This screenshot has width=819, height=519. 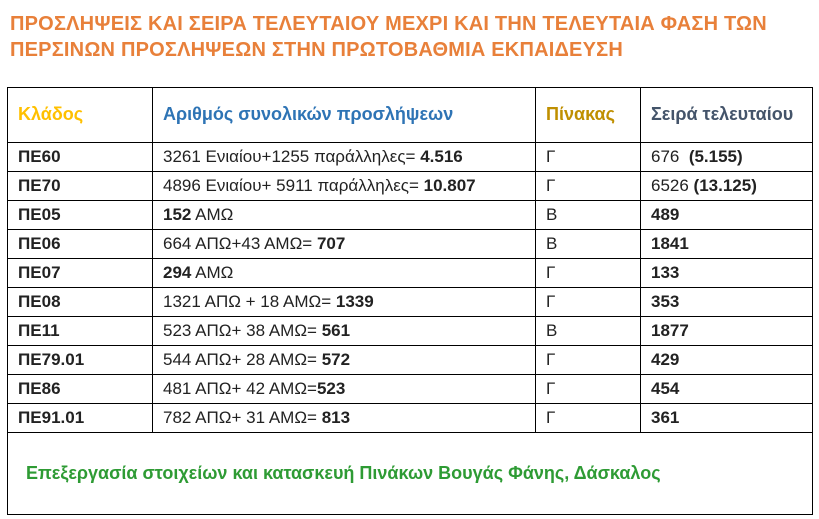 What do you see at coordinates (80, 272) in the screenshot?
I see `cell-klados: ΠΕ07` at bounding box center [80, 272].